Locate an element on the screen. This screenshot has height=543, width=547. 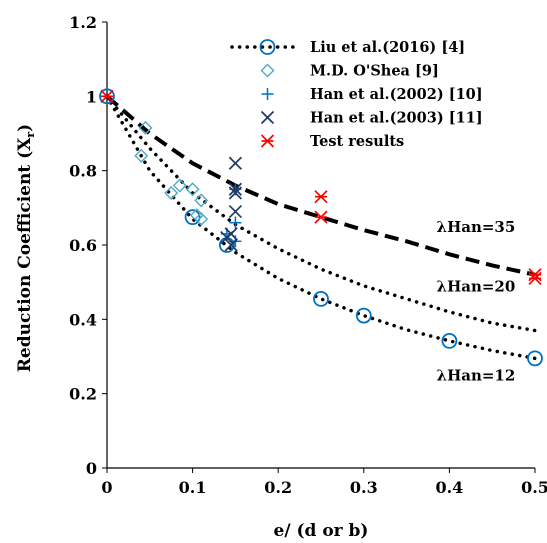
series-3-point-6-d2 is located at coordinates (231, 245).